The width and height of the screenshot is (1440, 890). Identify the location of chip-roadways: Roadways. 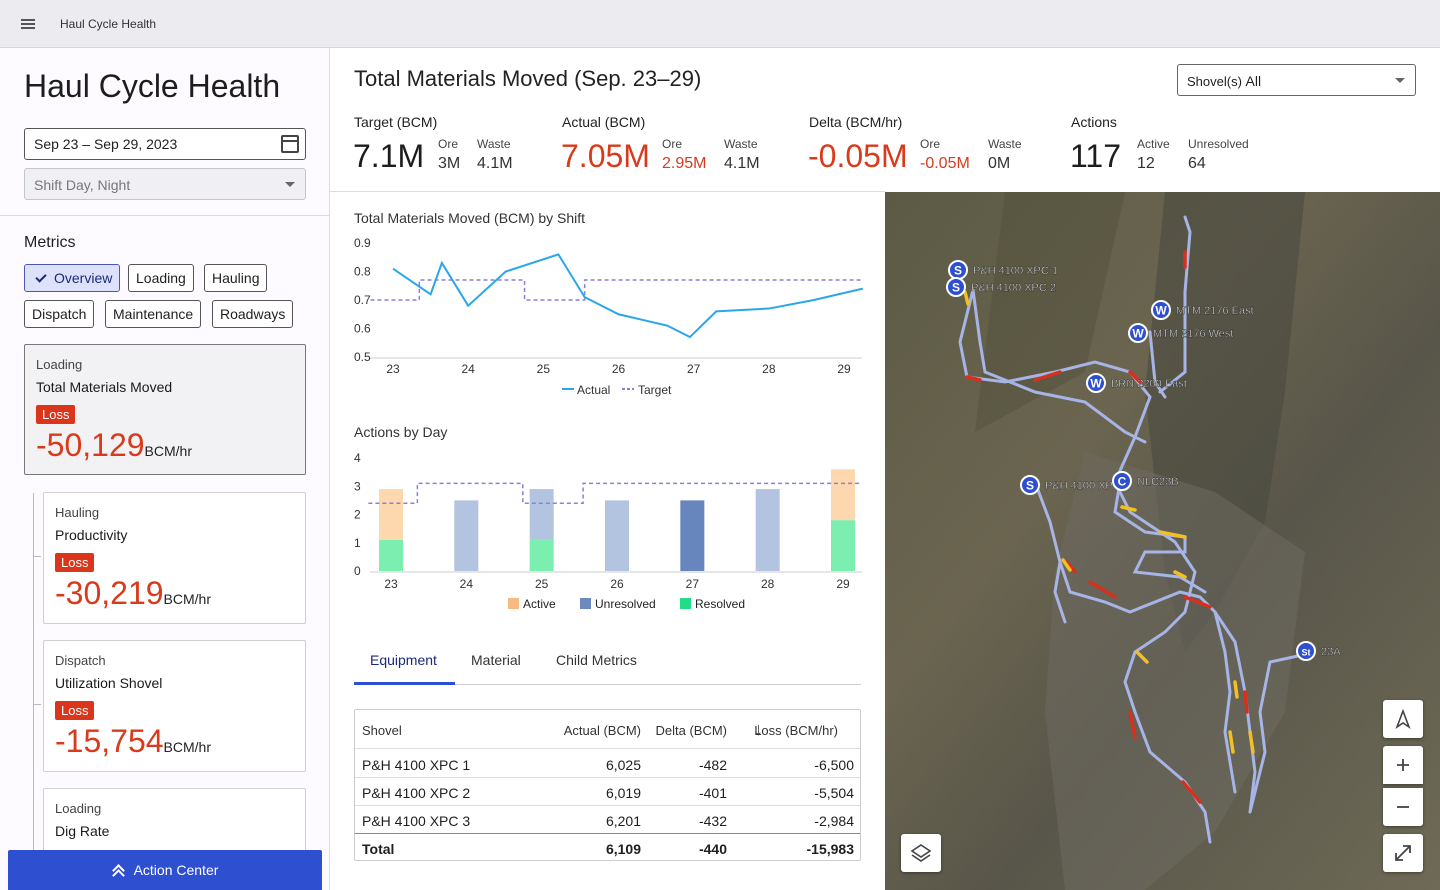
(253, 314).